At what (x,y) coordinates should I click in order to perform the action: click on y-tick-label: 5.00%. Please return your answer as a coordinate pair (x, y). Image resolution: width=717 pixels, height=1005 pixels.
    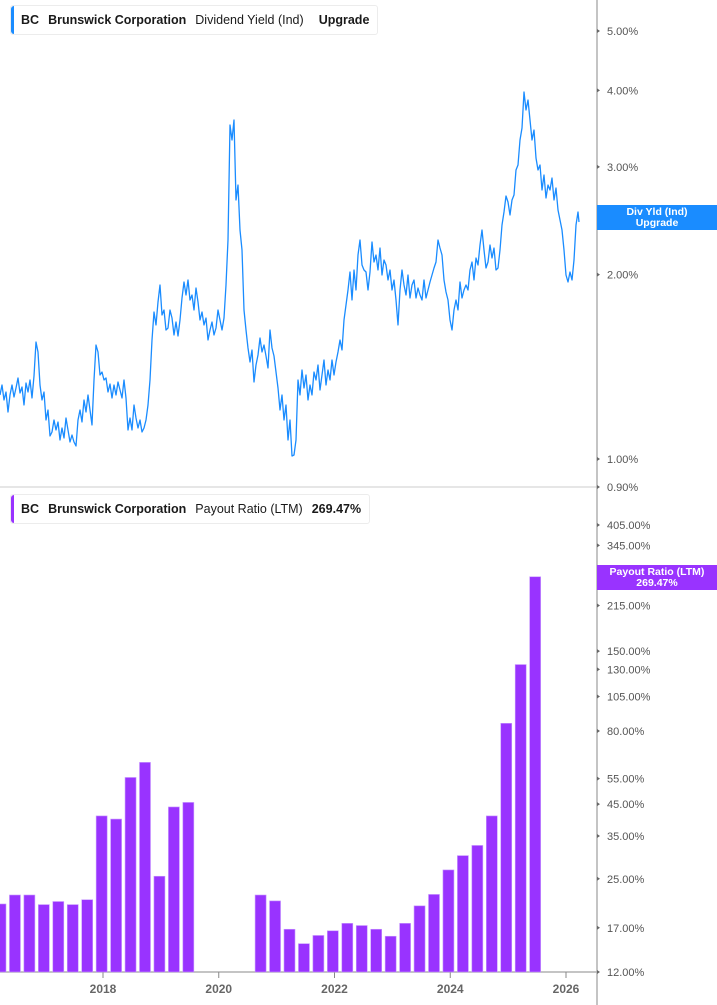
    Looking at the image, I should click on (622, 32).